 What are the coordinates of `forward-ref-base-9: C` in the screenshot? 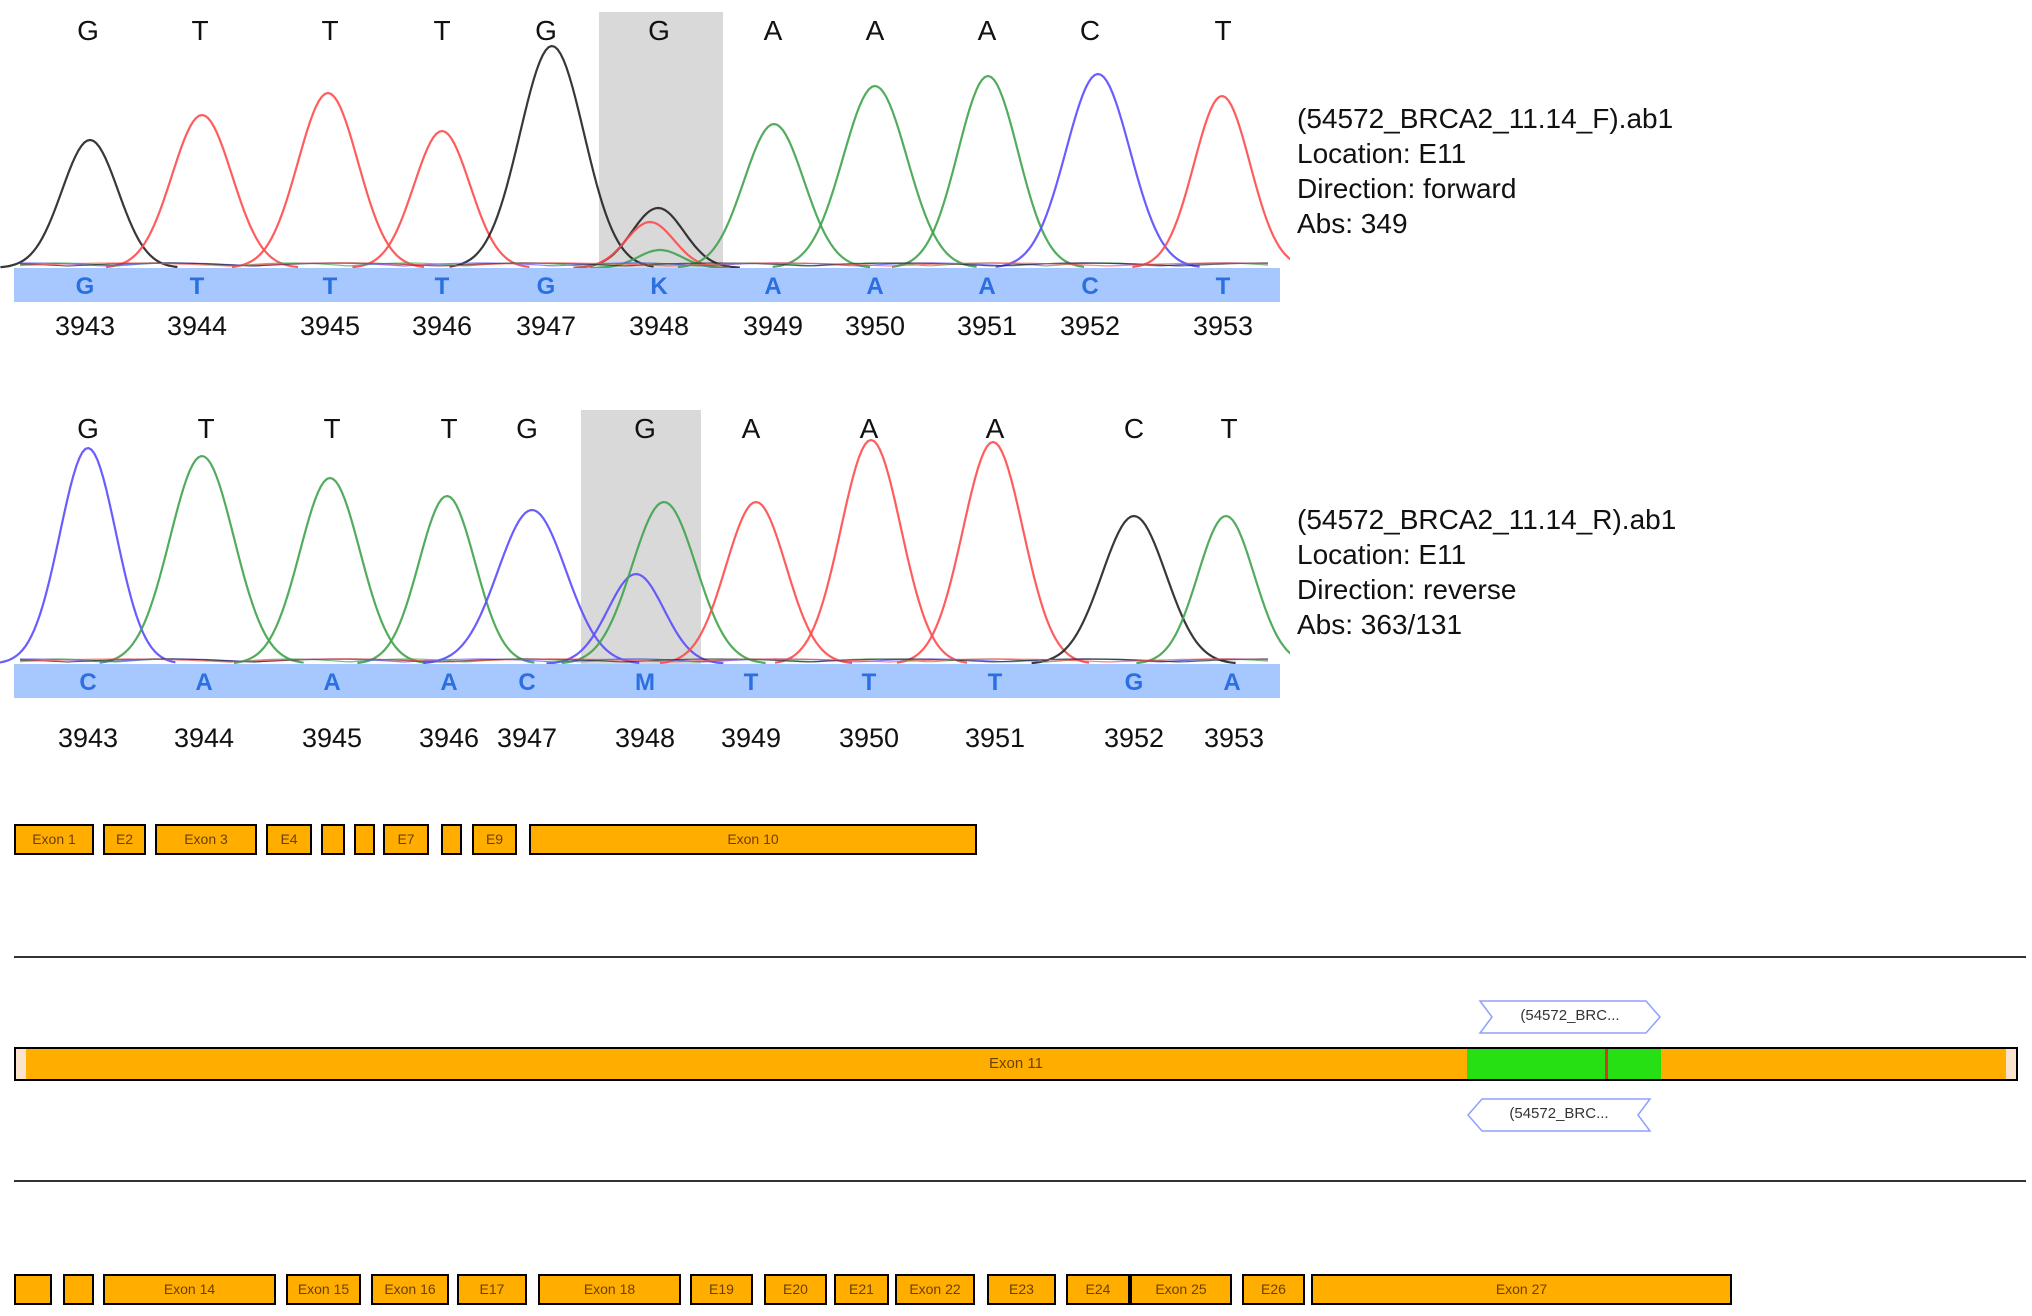 It's located at (1090, 30).